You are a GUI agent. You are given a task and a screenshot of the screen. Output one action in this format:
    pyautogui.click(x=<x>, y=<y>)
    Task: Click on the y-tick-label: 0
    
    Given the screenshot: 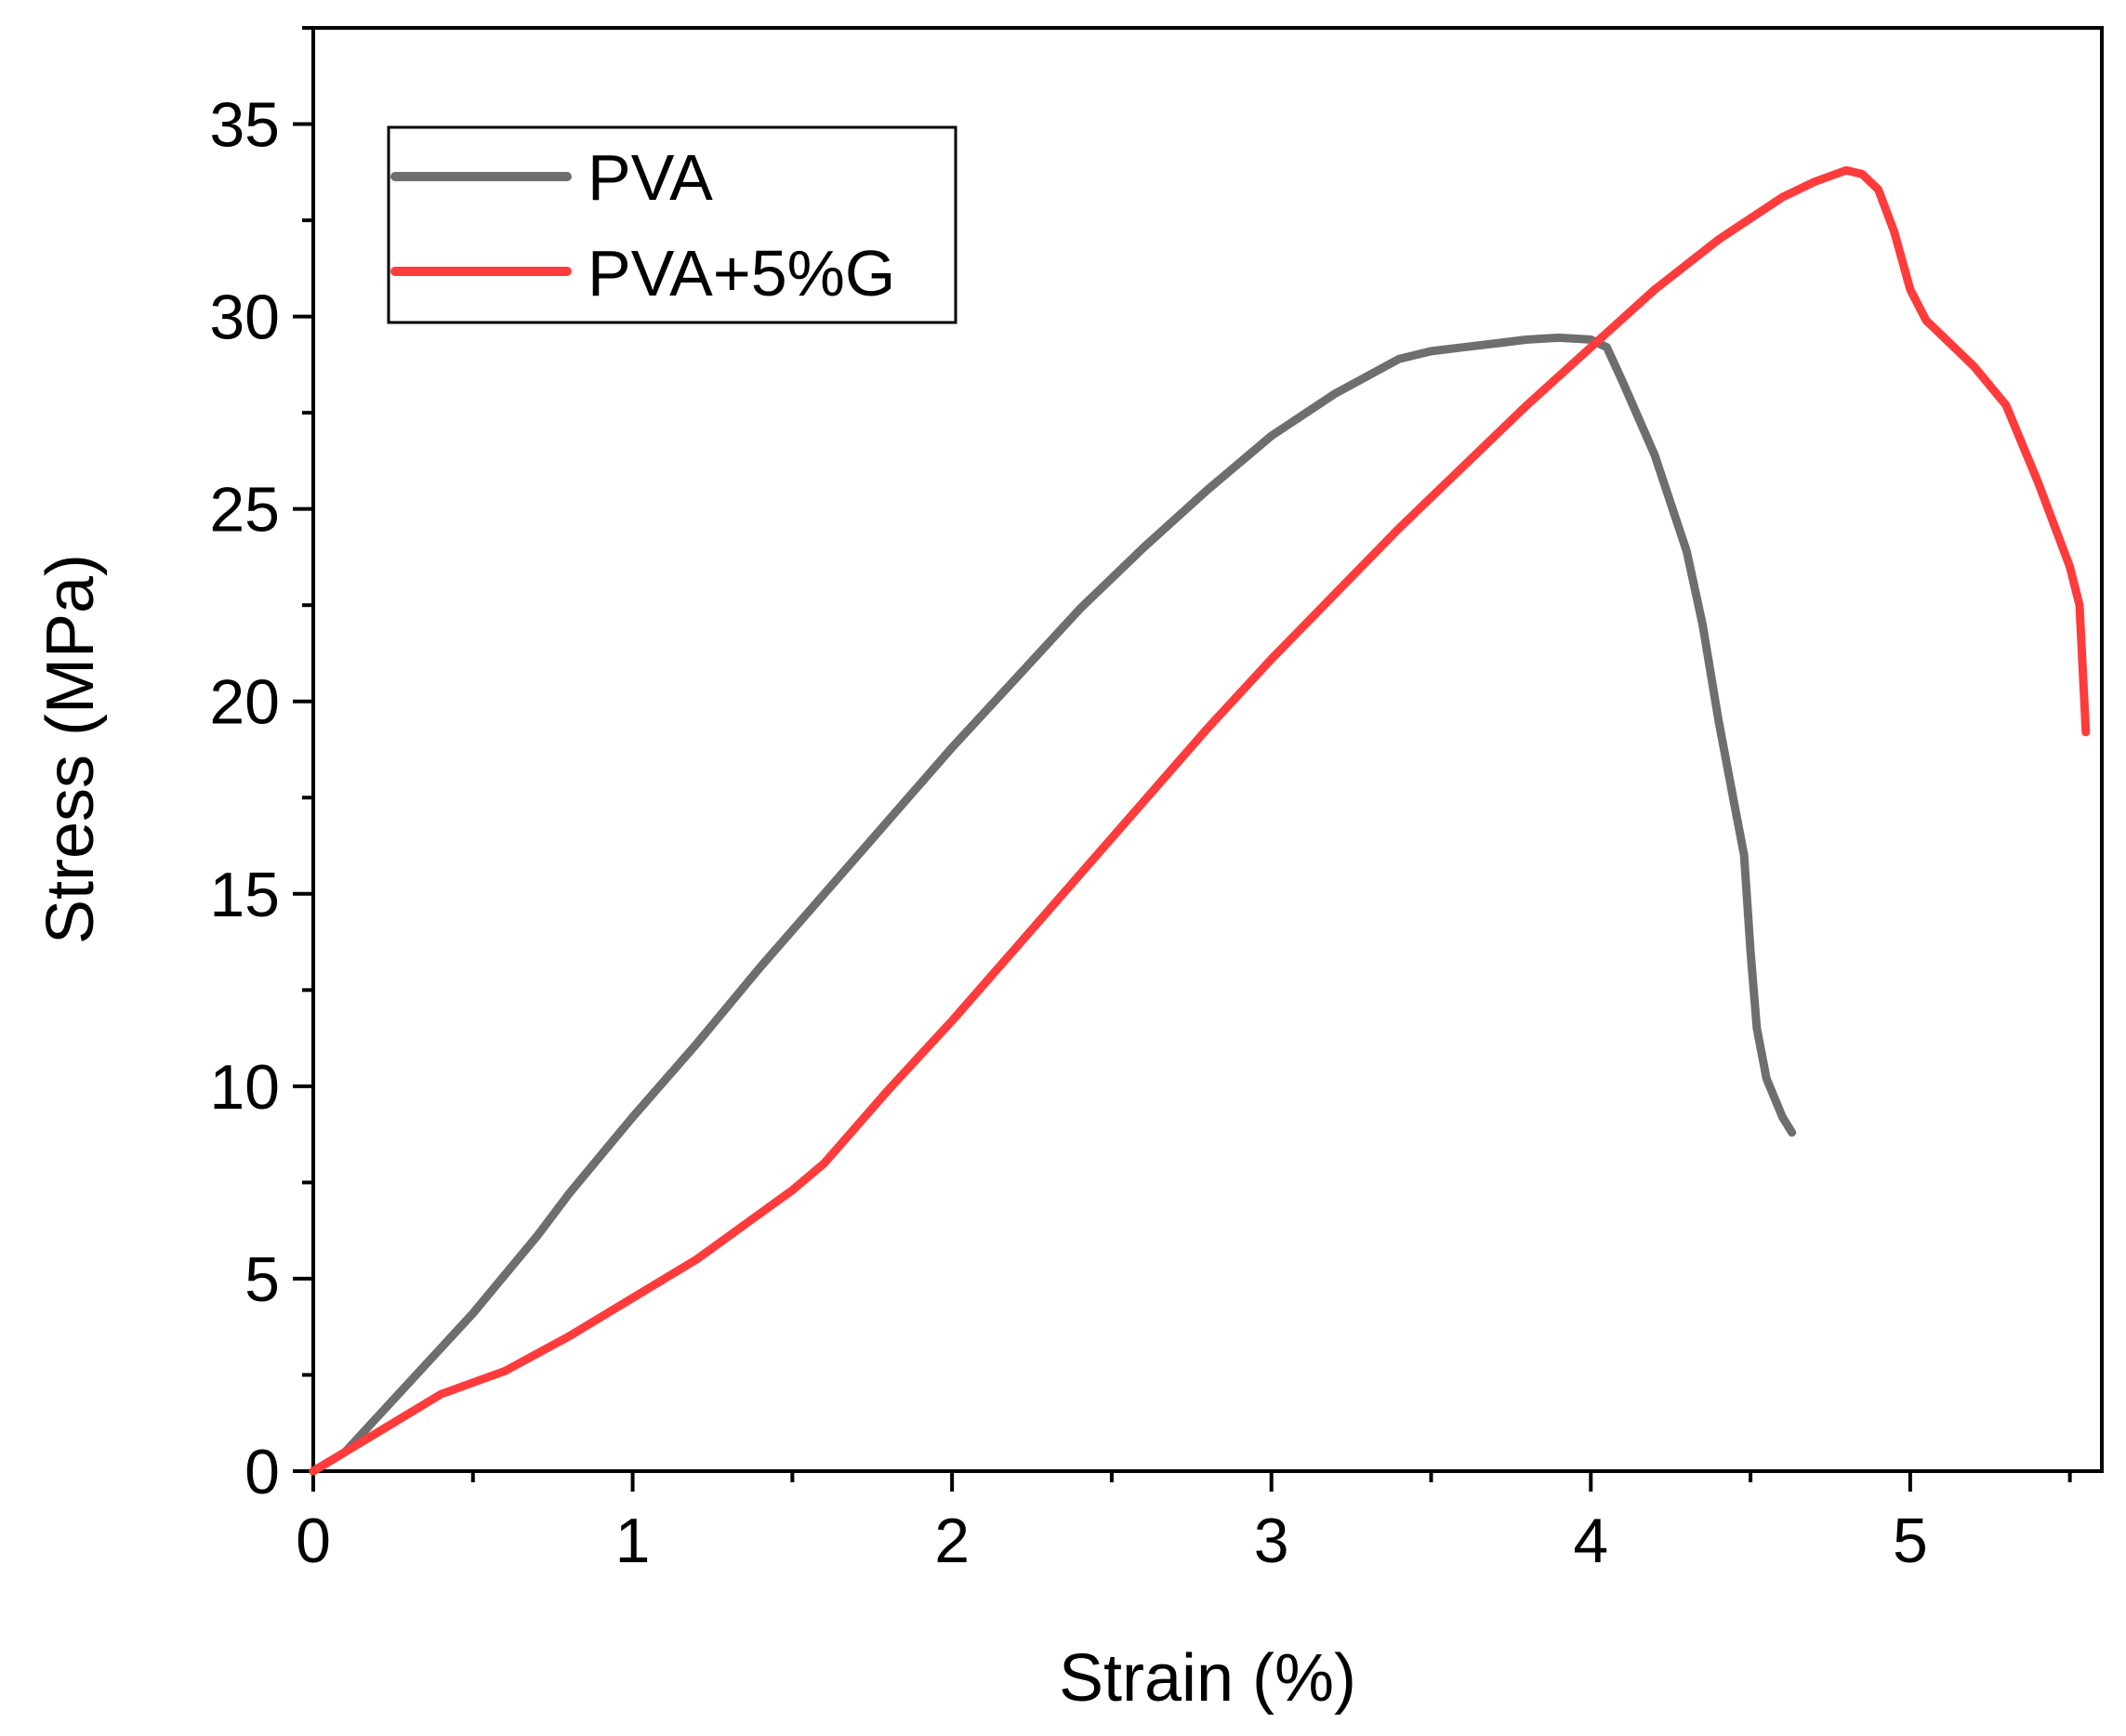 What is the action you would take?
    pyautogui.click(x=262, y=1472)
    